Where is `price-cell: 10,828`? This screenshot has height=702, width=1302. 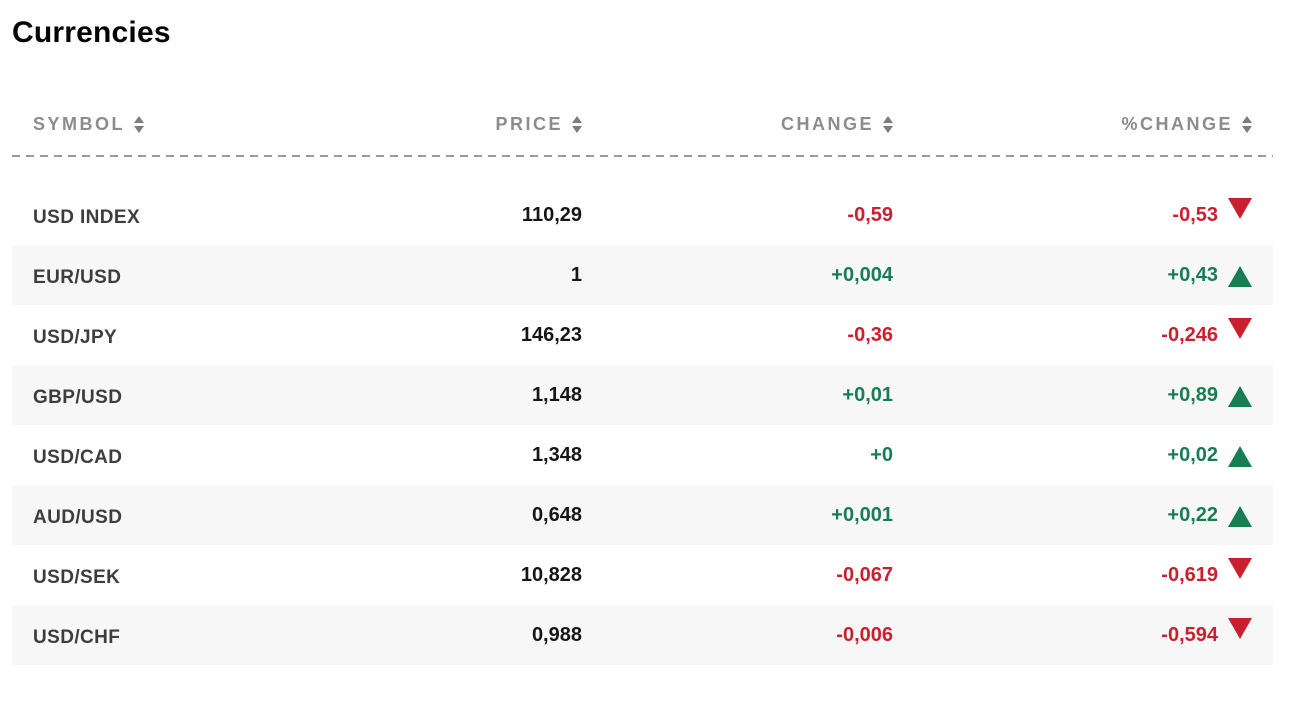 price-cell: 10,828 is located at coordinates (447, 575).